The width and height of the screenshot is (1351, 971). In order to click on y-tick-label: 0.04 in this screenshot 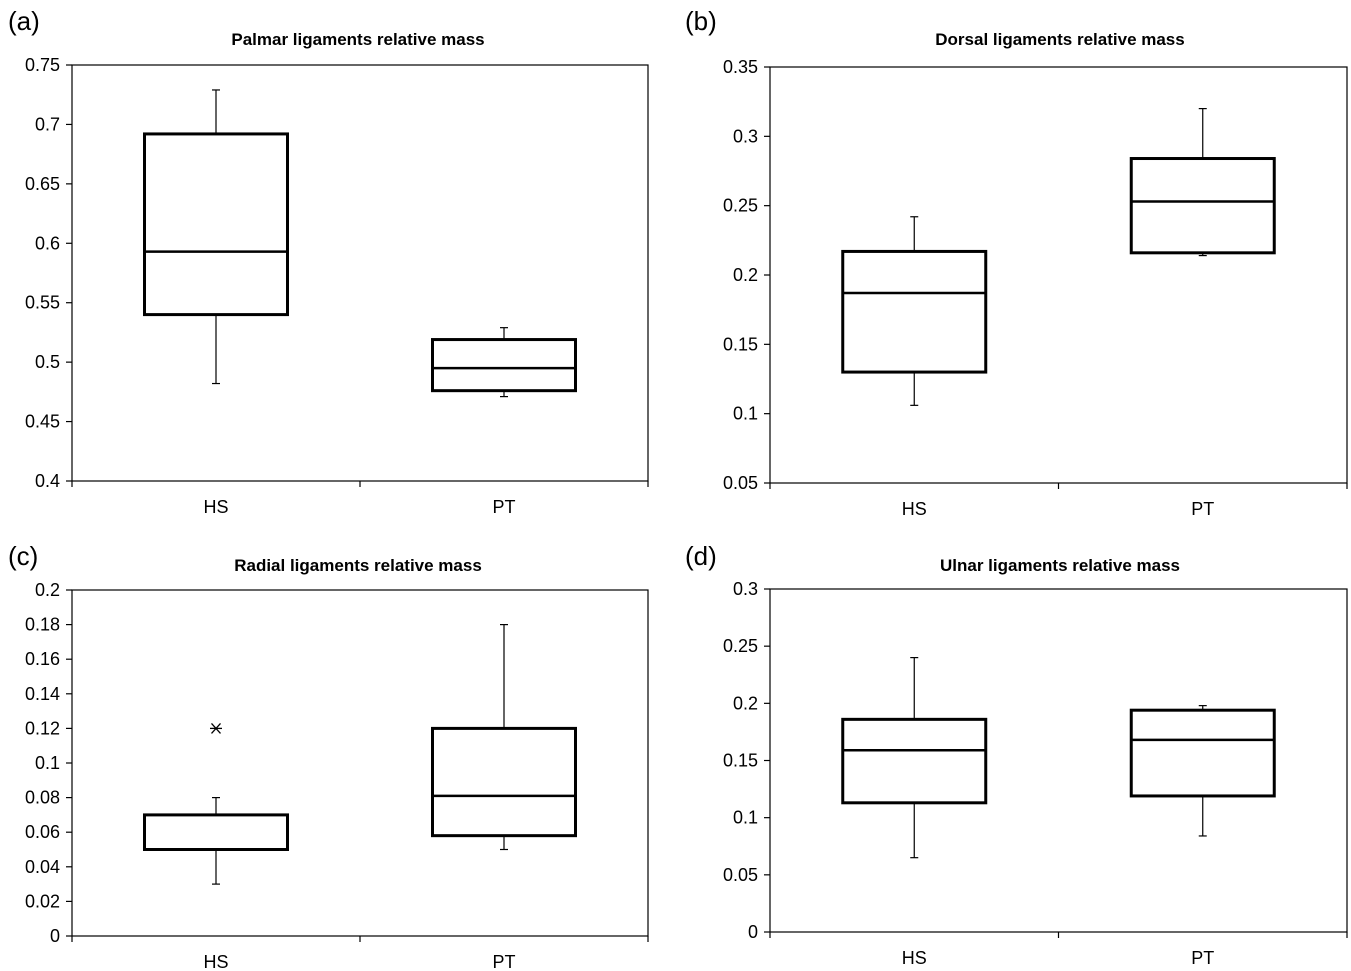, I will do `click(42, 867)`.